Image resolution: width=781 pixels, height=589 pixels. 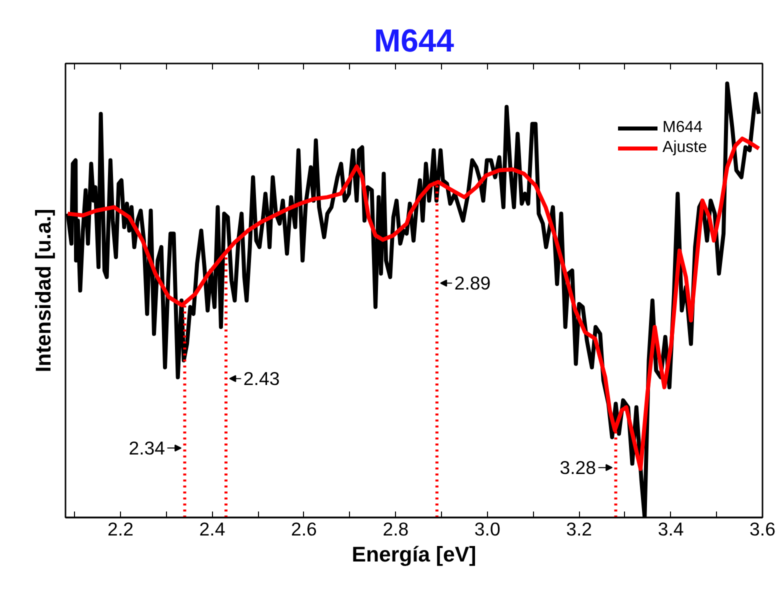 What do you see at coordinates (414, 40) in the screenshot?
I see `chart-title: M644` at bounding box center [414, 40].